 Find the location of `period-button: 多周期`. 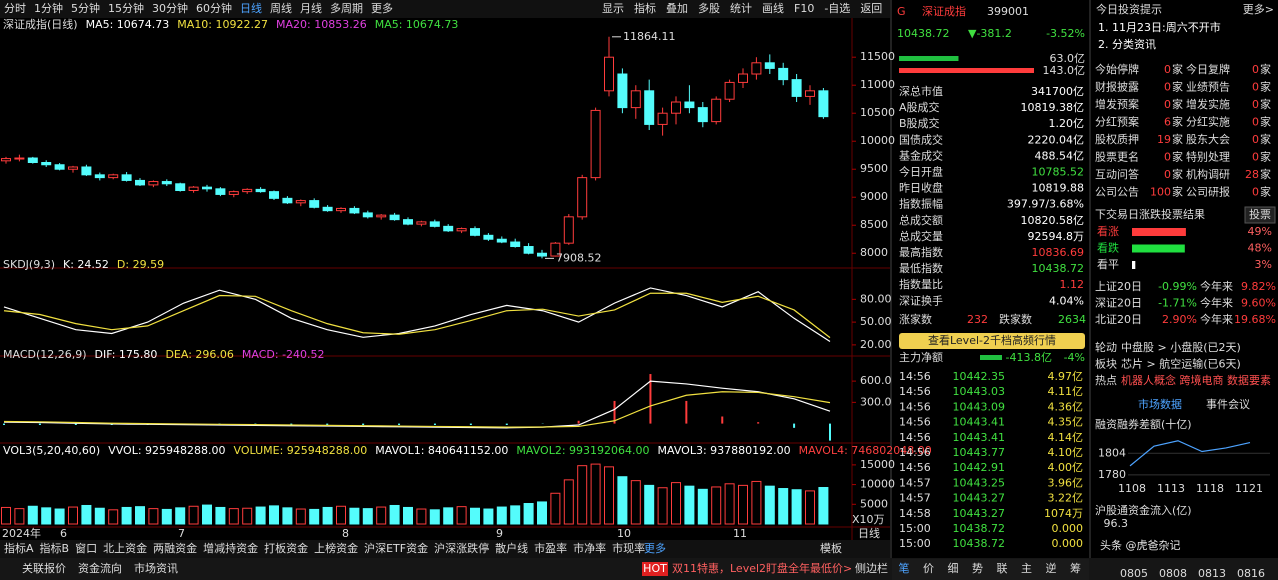

period-button: 多周期 is located at coordinates (346, 8).